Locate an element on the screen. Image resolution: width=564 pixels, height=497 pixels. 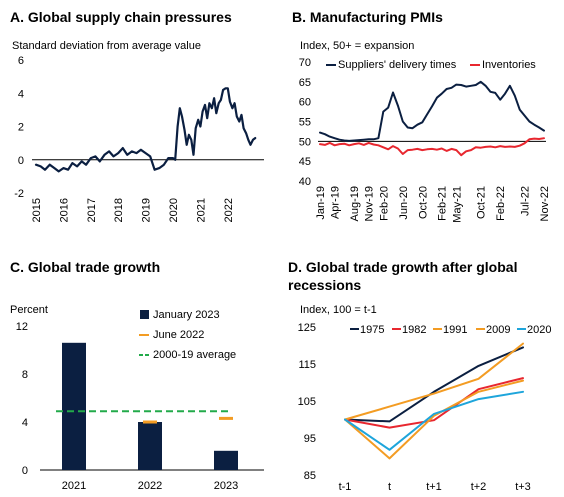
panel-a-x-tick: 2017 is located at coordinates (92, 210).